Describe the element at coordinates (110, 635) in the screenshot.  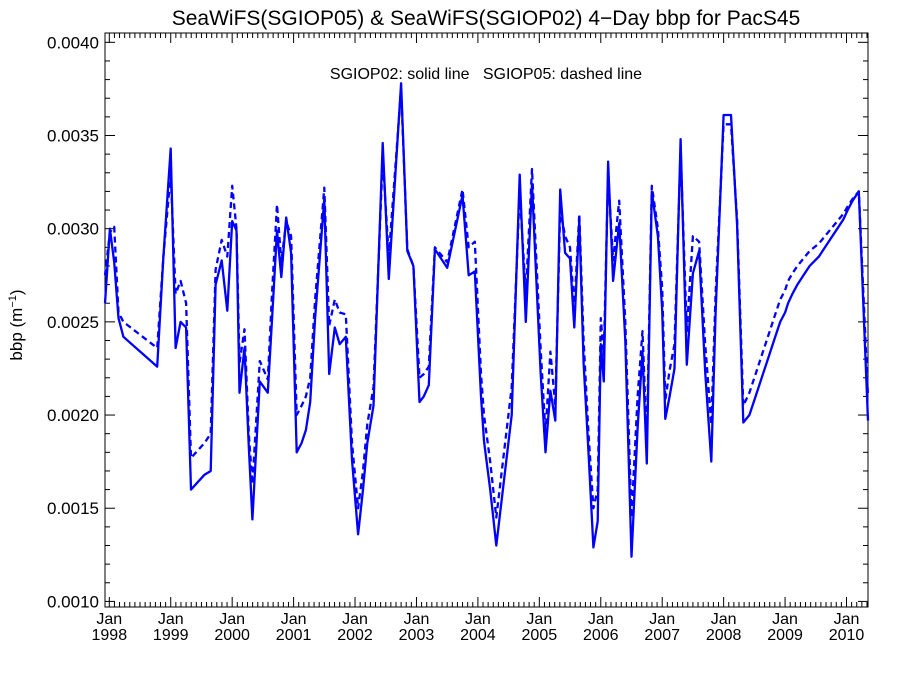
I see `x-tick-label-year: 1998` at that location.